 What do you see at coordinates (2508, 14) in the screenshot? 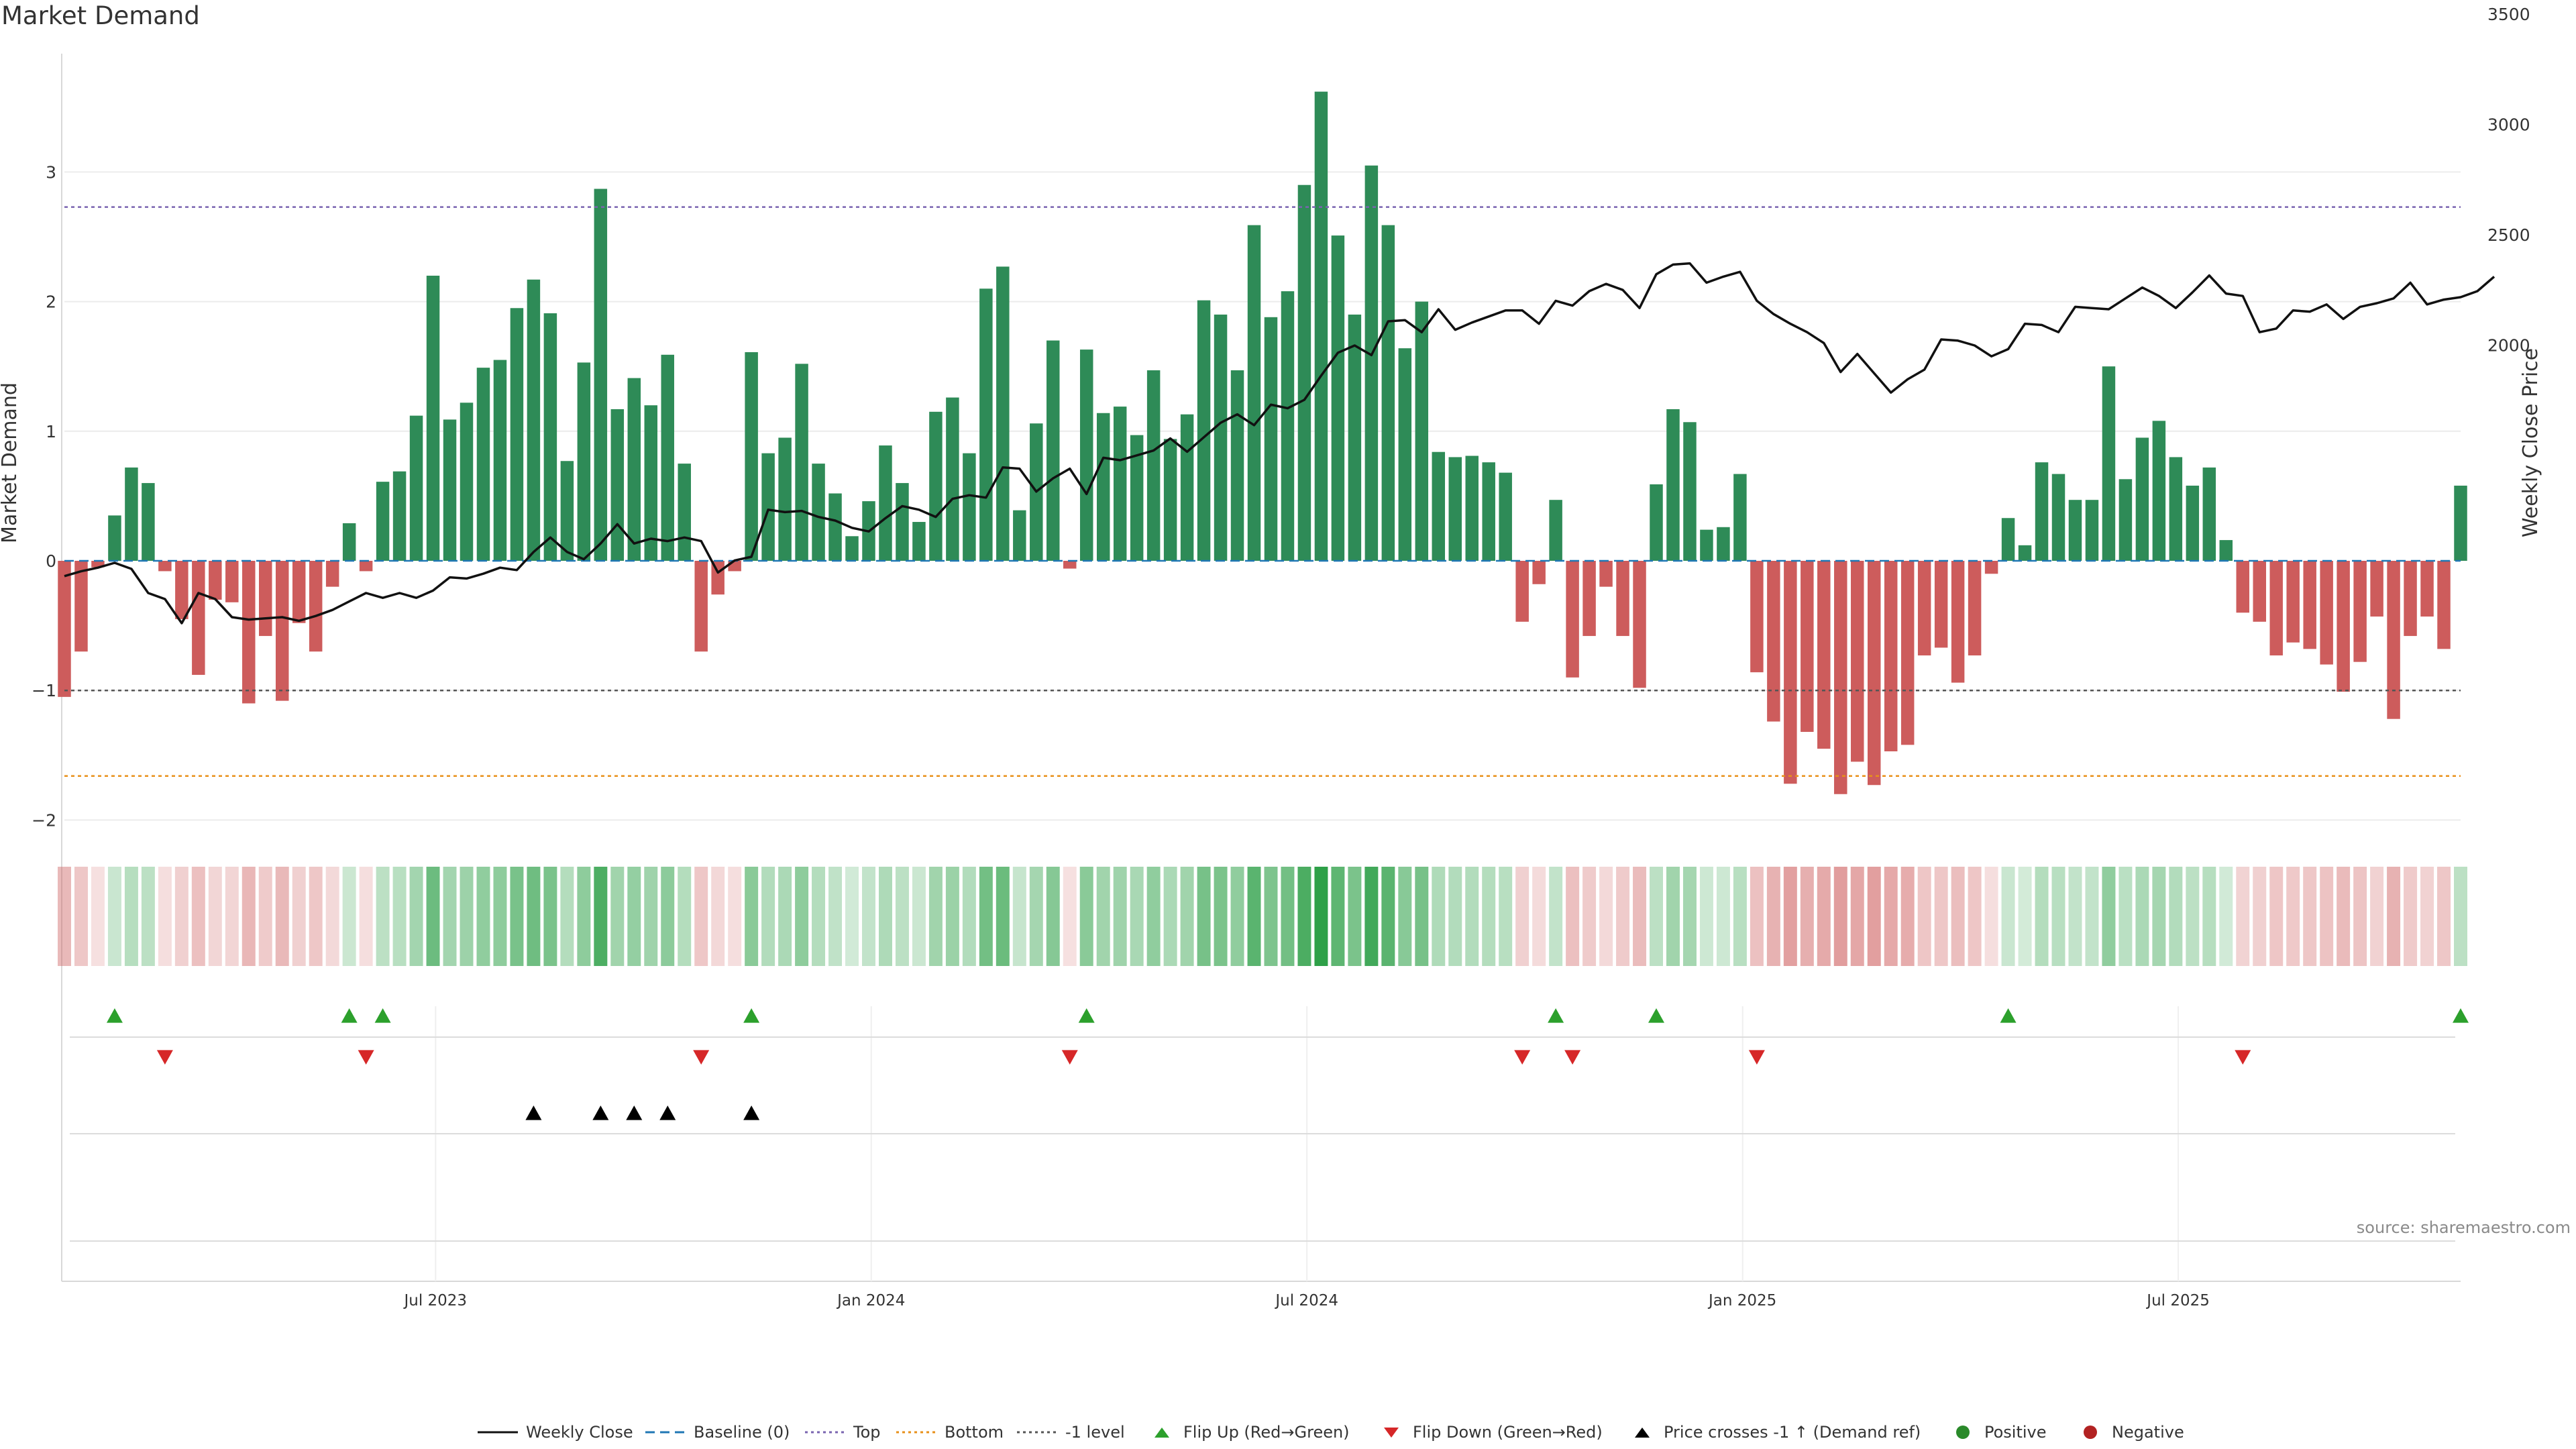
I see `y2-tick-label: 3500` at bounding box center [2508, 14].